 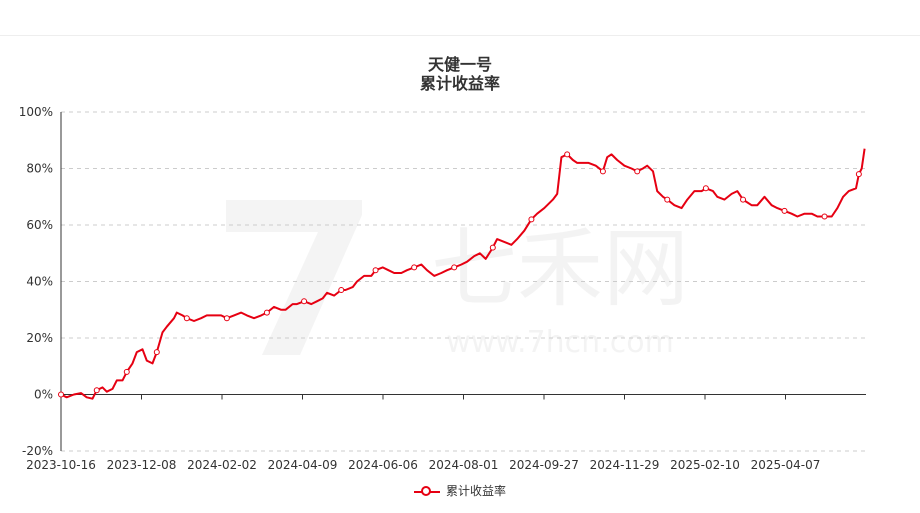 What do you see at coordinates (560, 269) in the screenshot?
I see `watermark-brand: 七禾网` at bounding box center [560, 269].